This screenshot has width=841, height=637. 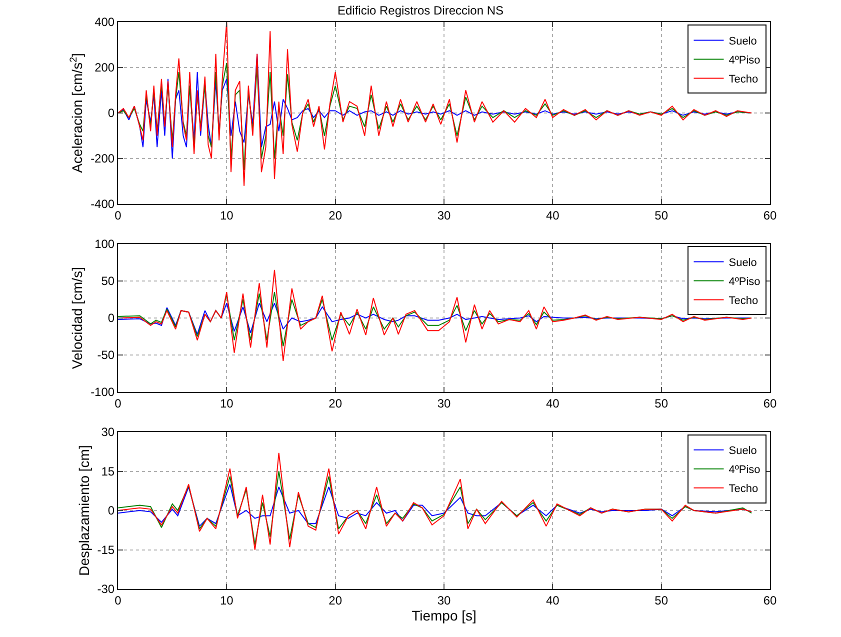 What do you see at coordinates (106, 589) in the screenshot?
I see `y-tick-label: -30` at bounding box center [106, 589].